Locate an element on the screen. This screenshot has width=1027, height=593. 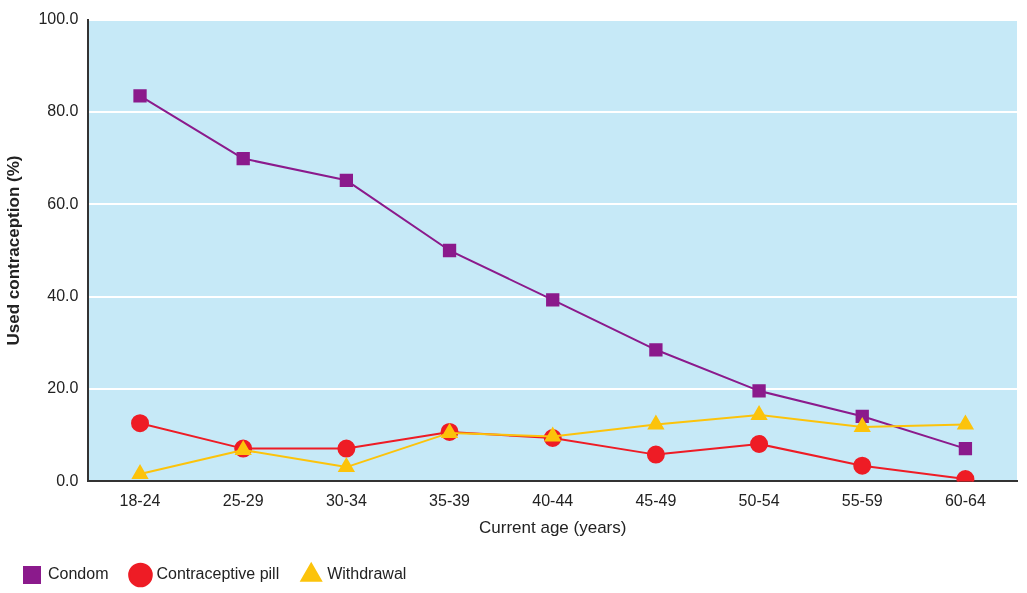
x-tick-label: 40-44 is located at coordinates (553, 501).